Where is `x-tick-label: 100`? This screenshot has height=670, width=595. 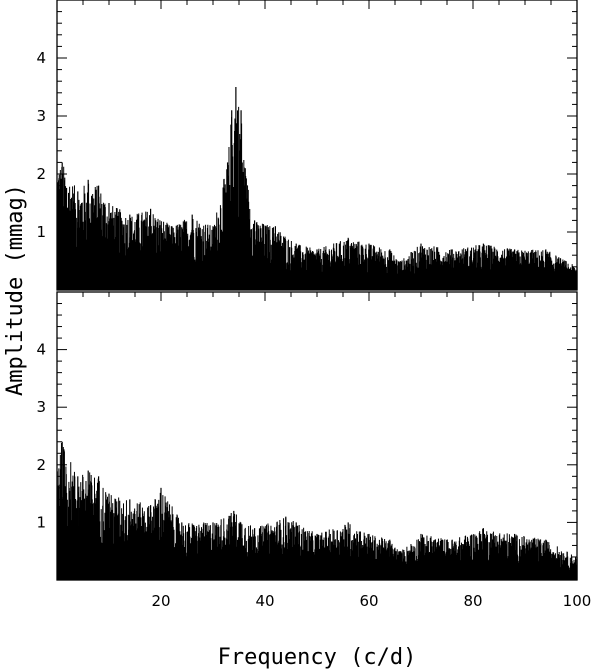
x-tick-label: 100 is located at coordinates (577, 601).